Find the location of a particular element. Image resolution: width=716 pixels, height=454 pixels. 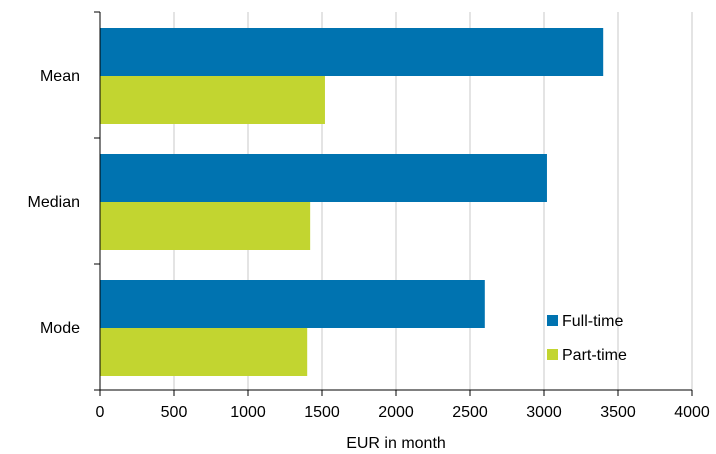

y-category-label-median: Median is located at coordinates (54, 202).